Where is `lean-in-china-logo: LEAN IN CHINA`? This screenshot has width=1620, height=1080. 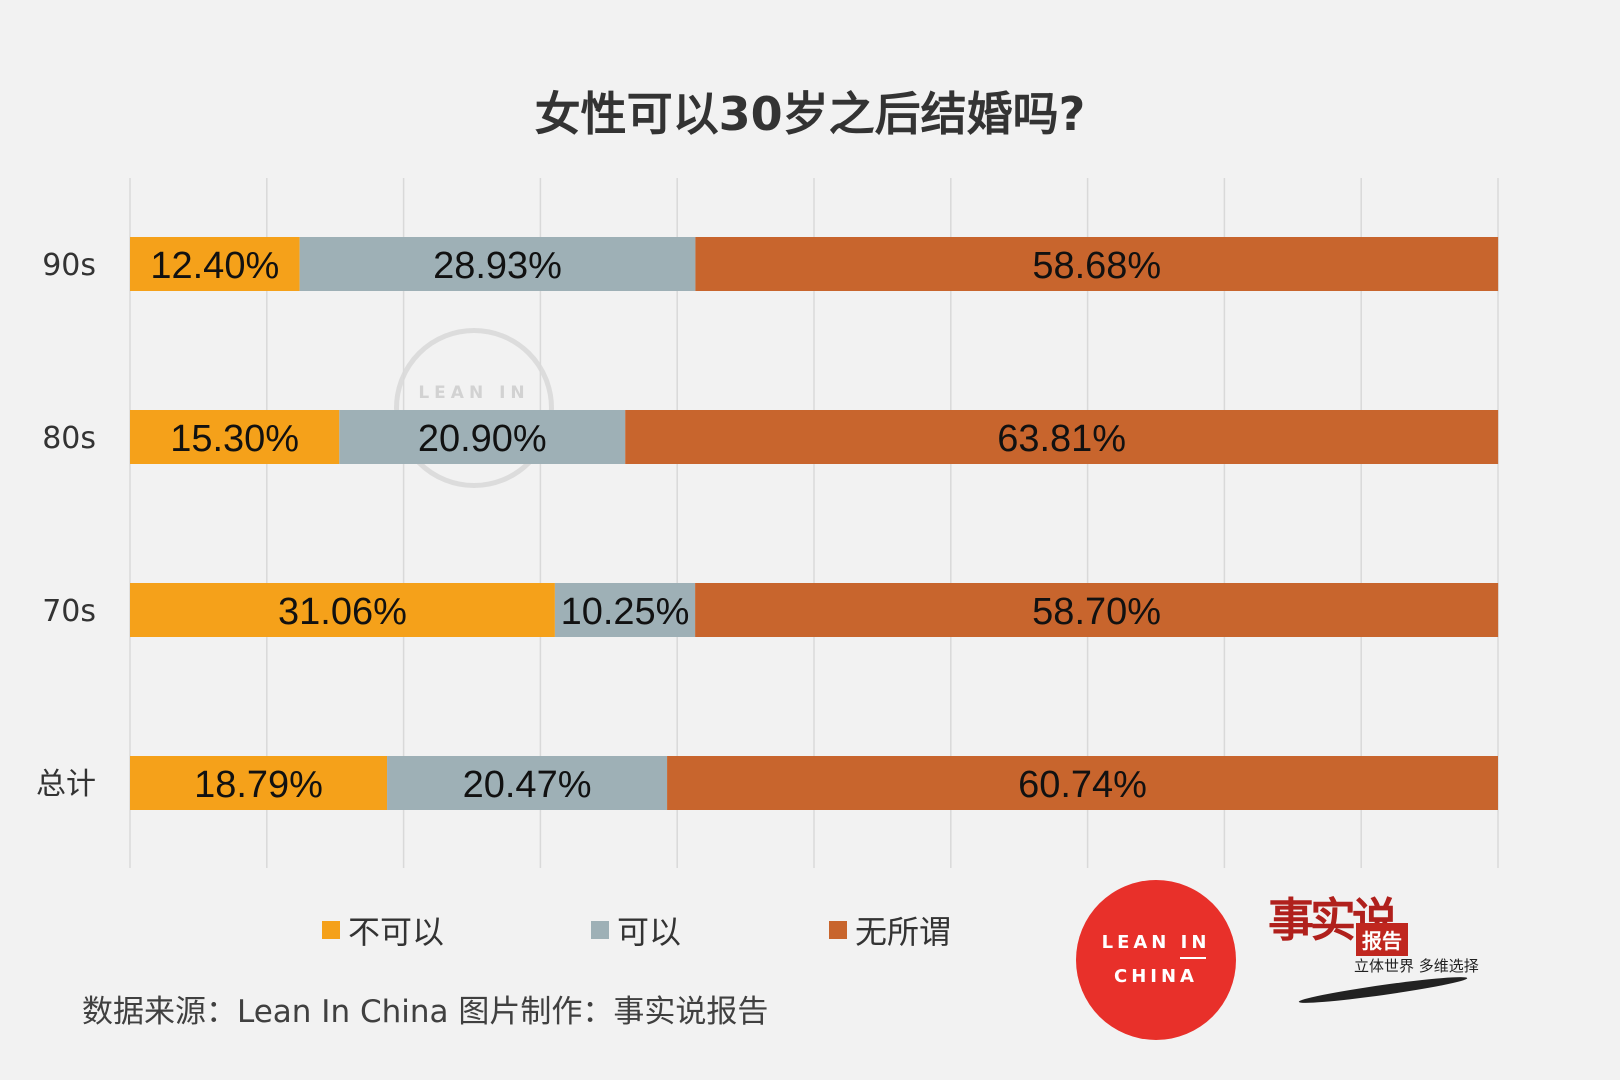
lean-in-china-logo: LEAN IN CHINA is located at coordinates (1156, 960).